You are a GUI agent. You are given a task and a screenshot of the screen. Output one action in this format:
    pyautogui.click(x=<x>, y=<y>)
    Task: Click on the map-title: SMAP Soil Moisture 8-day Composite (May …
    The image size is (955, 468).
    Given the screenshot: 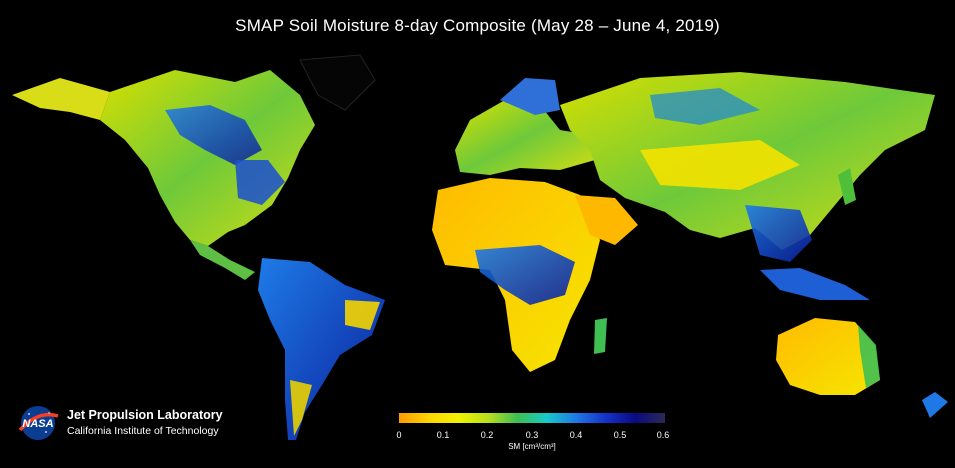 What is the action you would take?
    pyautogui.click(x=477, y=25)
    